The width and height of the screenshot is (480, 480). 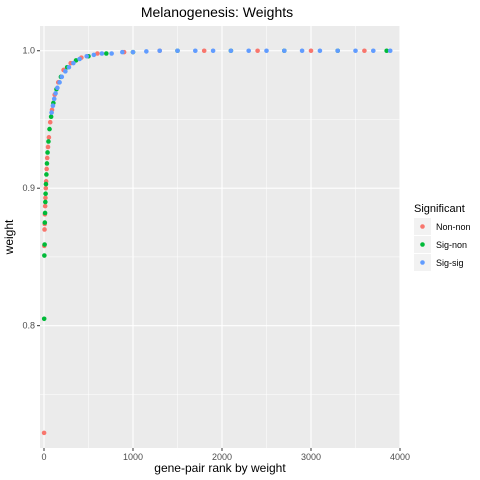 I want to click on x-tick-label: 1000, so click(x=133, y=457).